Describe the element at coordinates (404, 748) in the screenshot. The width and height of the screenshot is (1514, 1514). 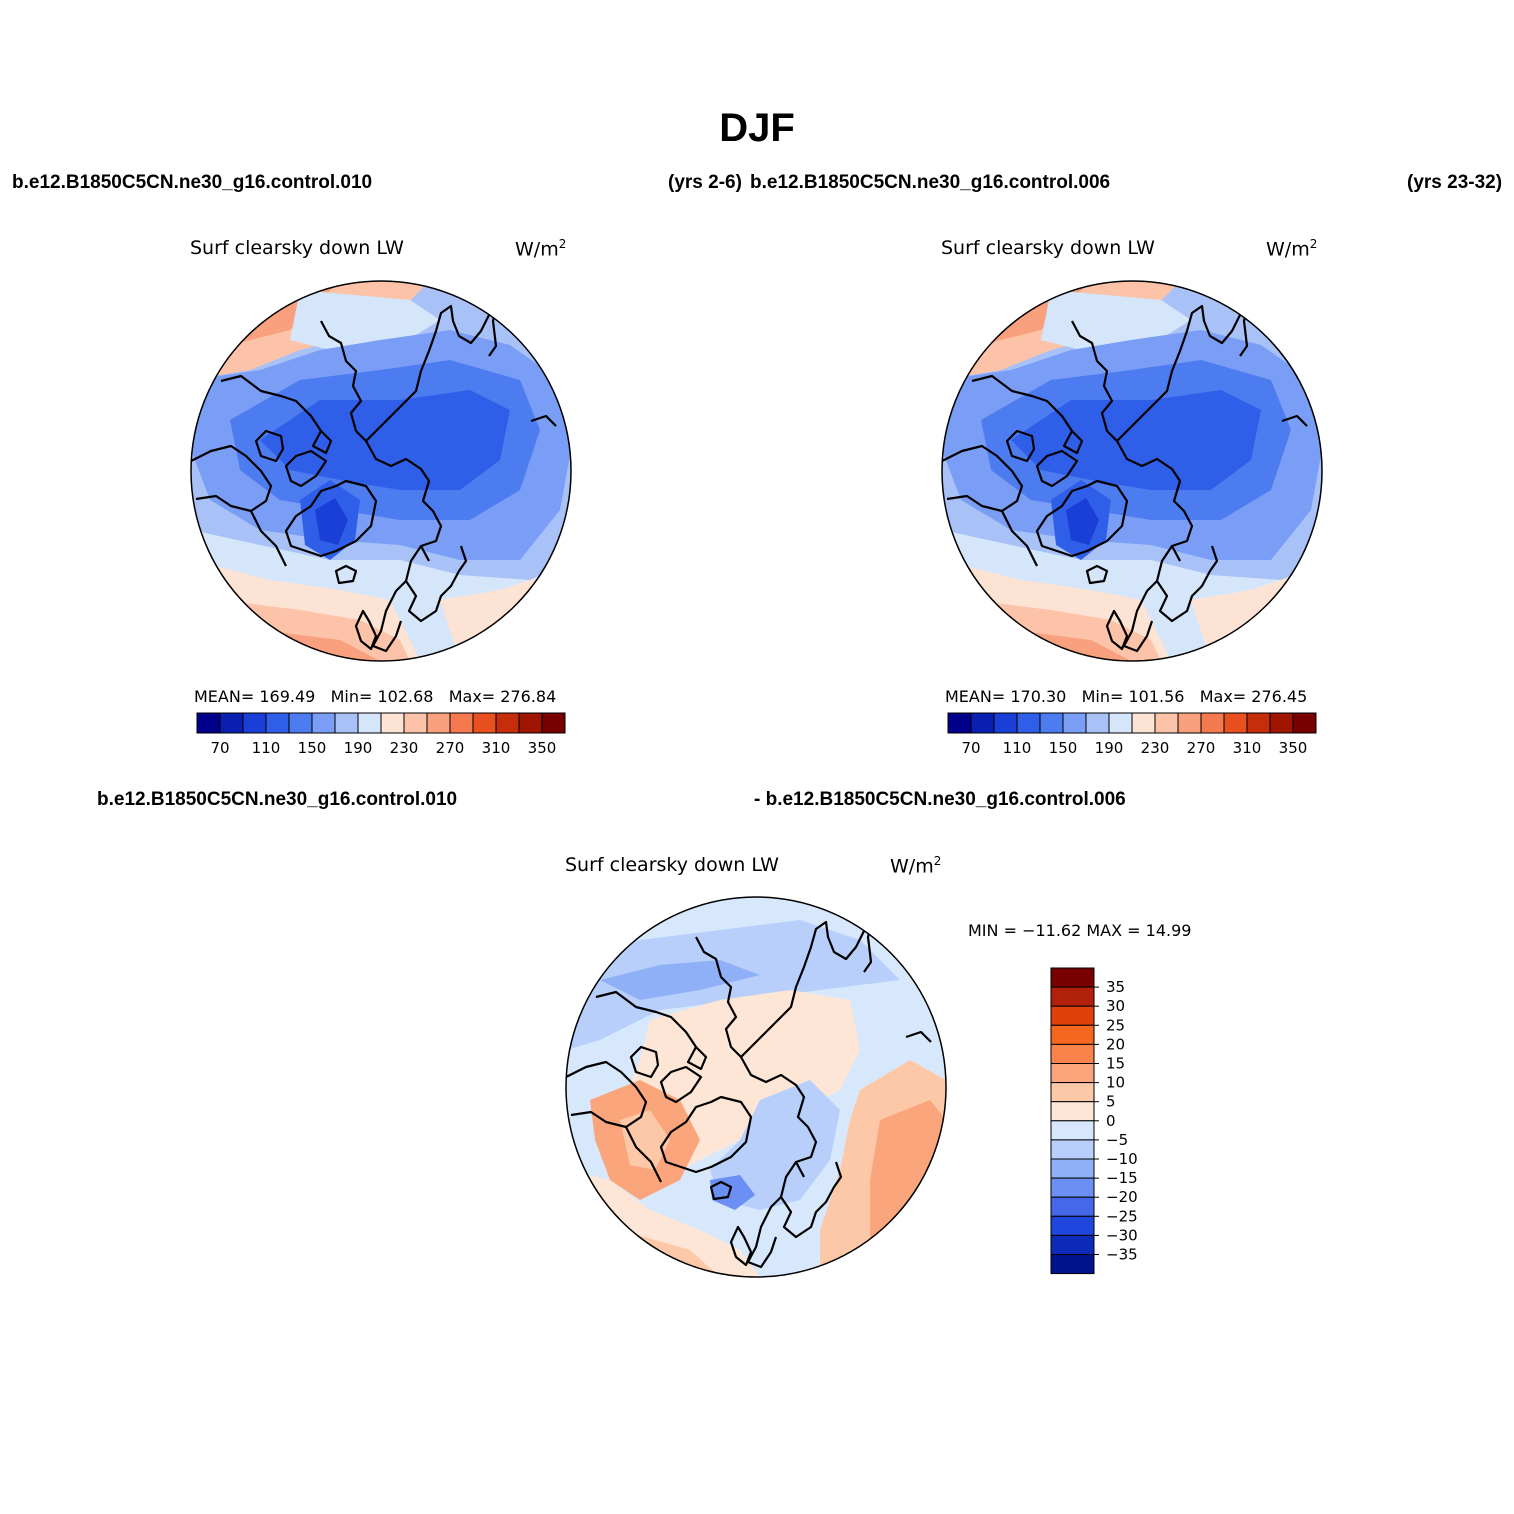
I see `panel1-colorbar-tick-label: 230` at that location.